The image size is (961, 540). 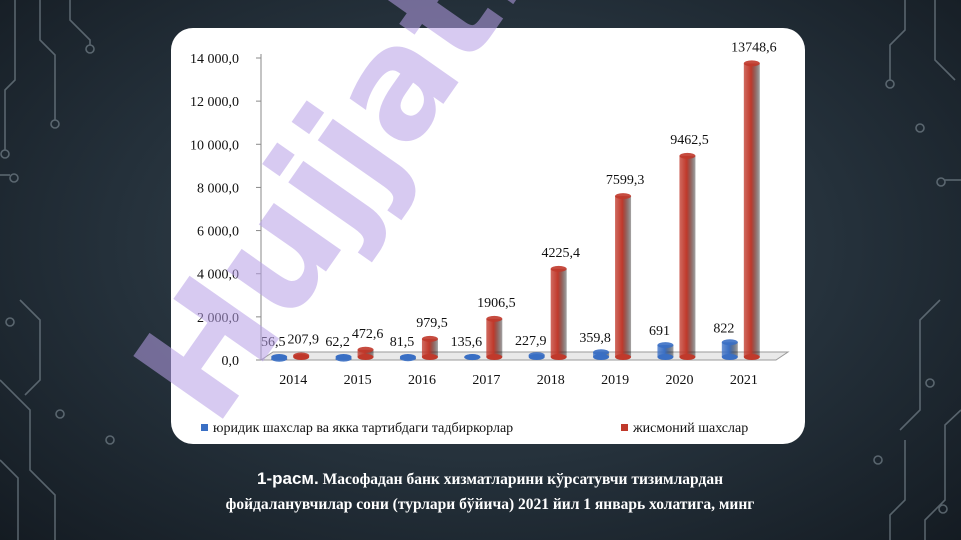 What do you see at coordinates (214, 59) in the screenshot?
I see `y-tick-label: 14 000,0` at bounding box center [214, 59].